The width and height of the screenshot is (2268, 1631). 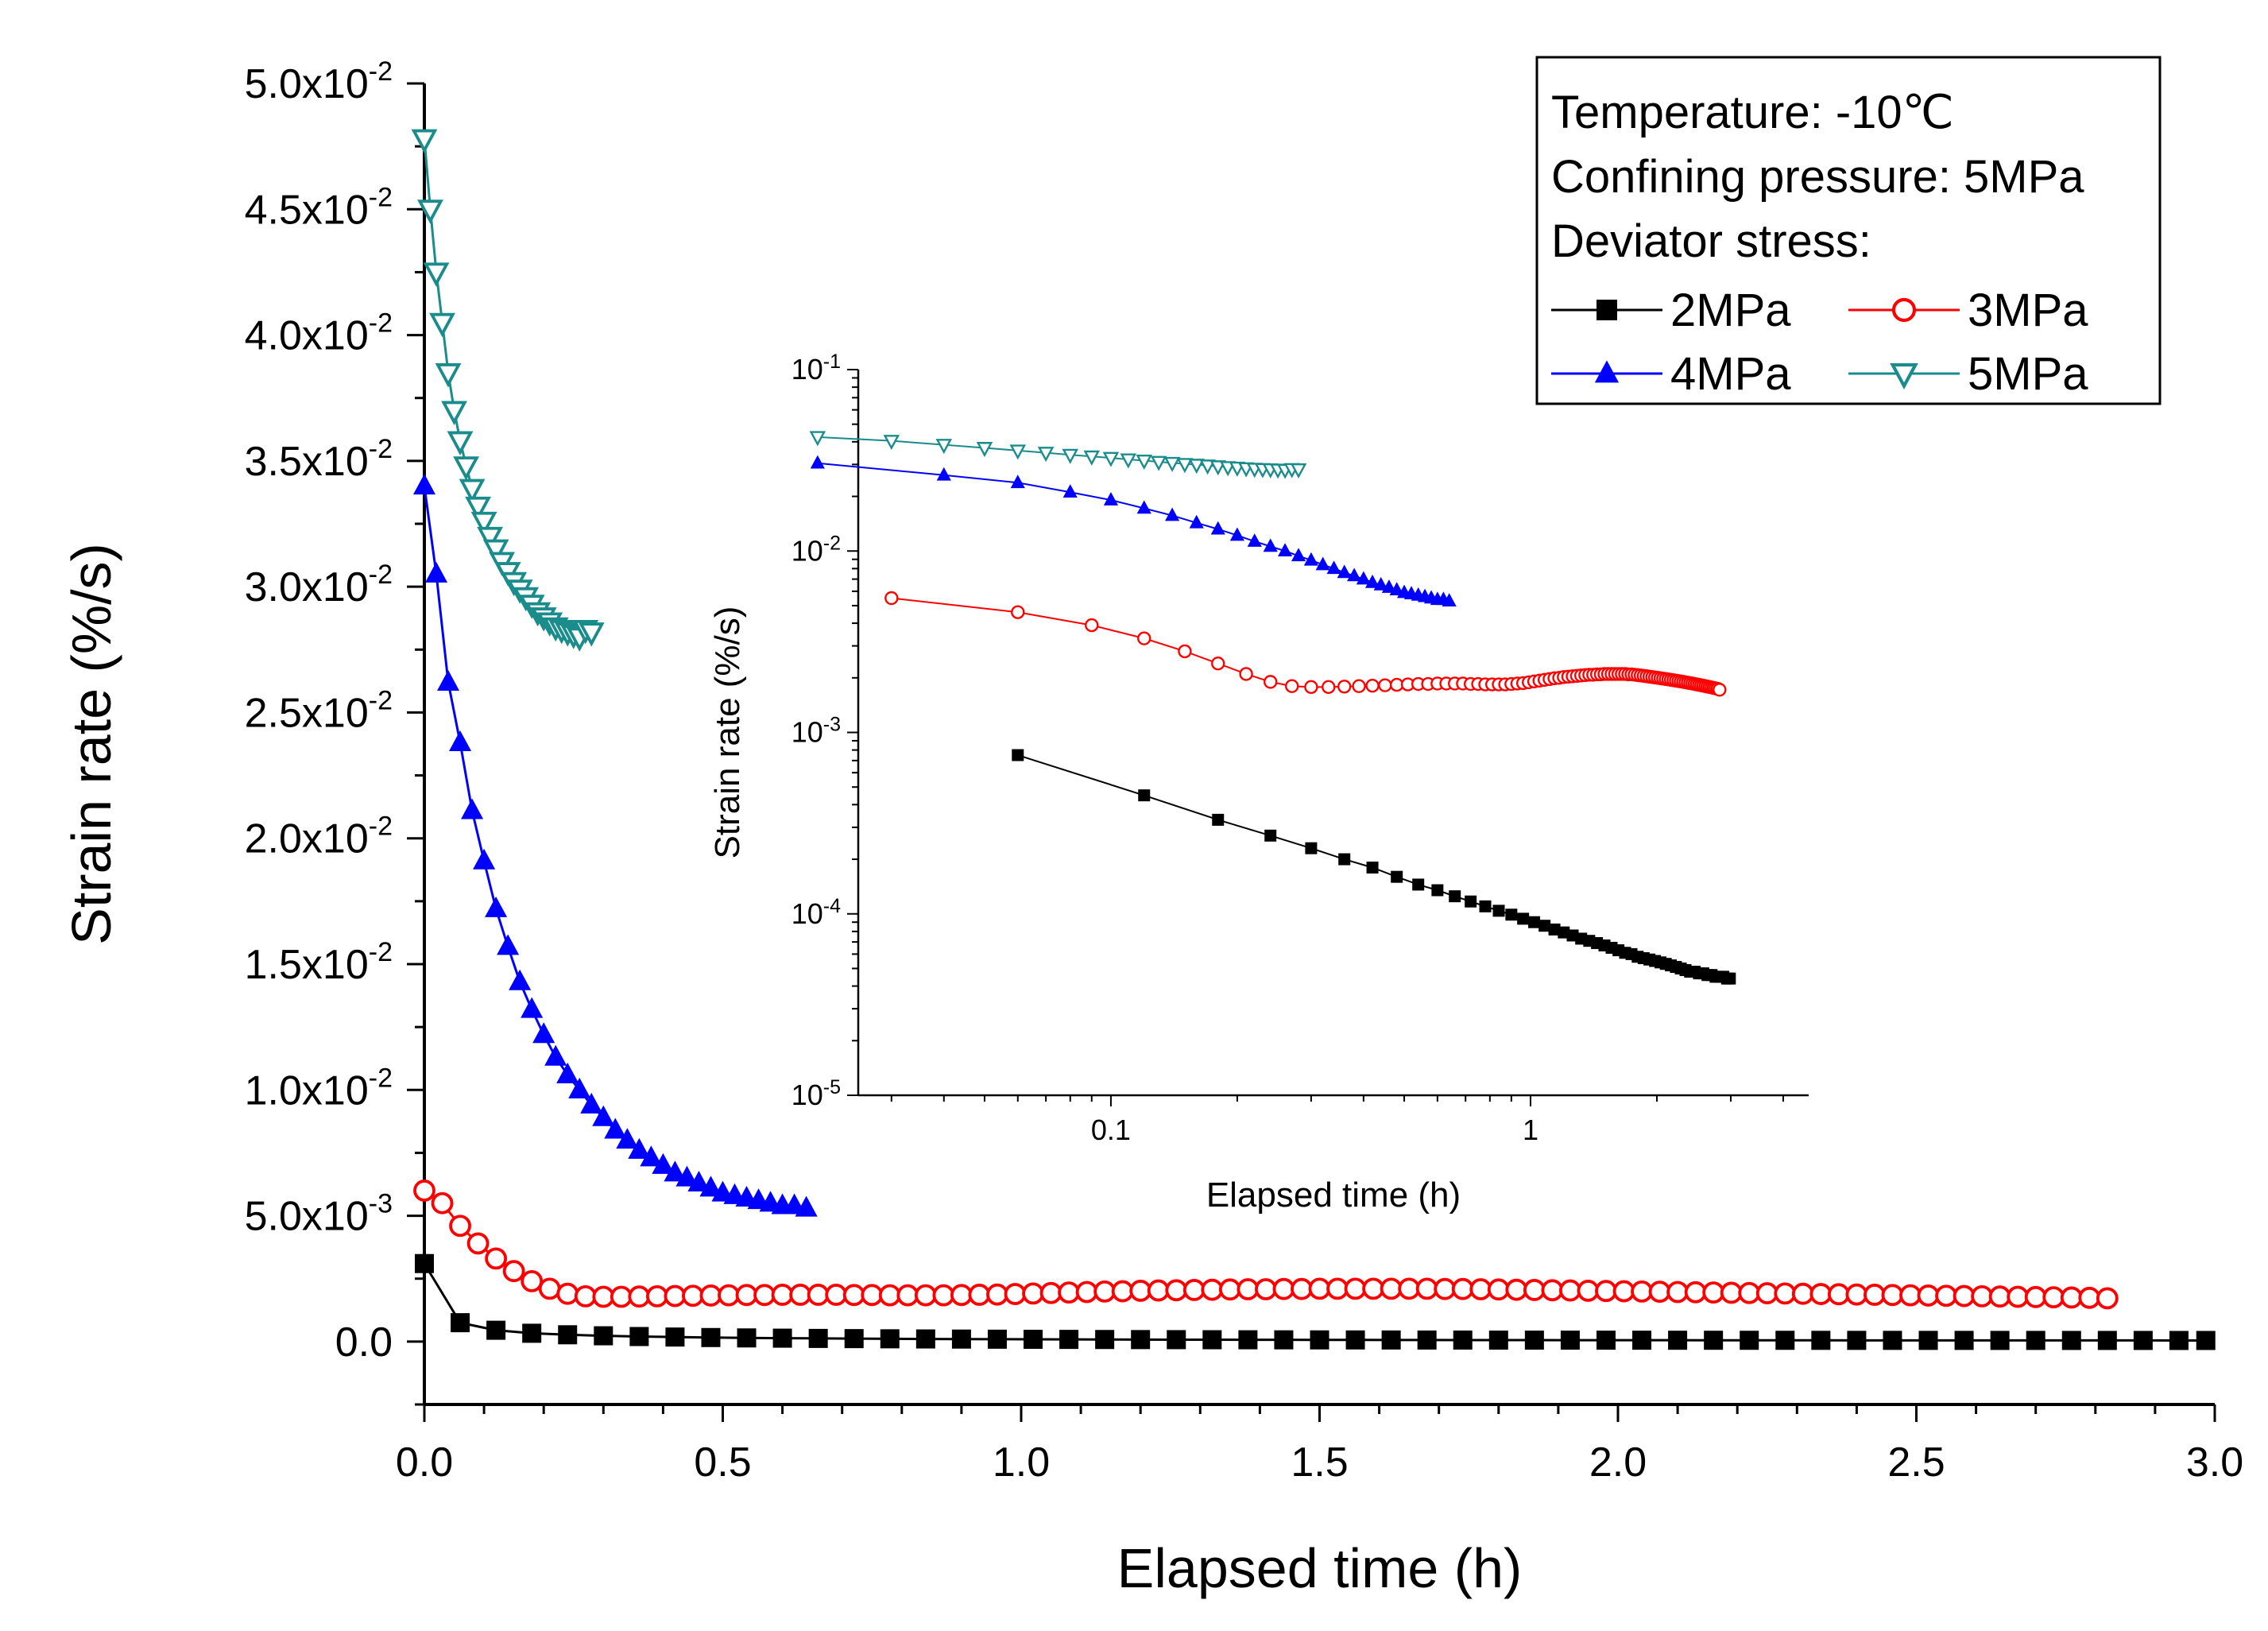 What do you see at coordinates (1731, 311) in the screenshot?
I see `legend-label: 2MPa` at bounding box center [1731, 311].